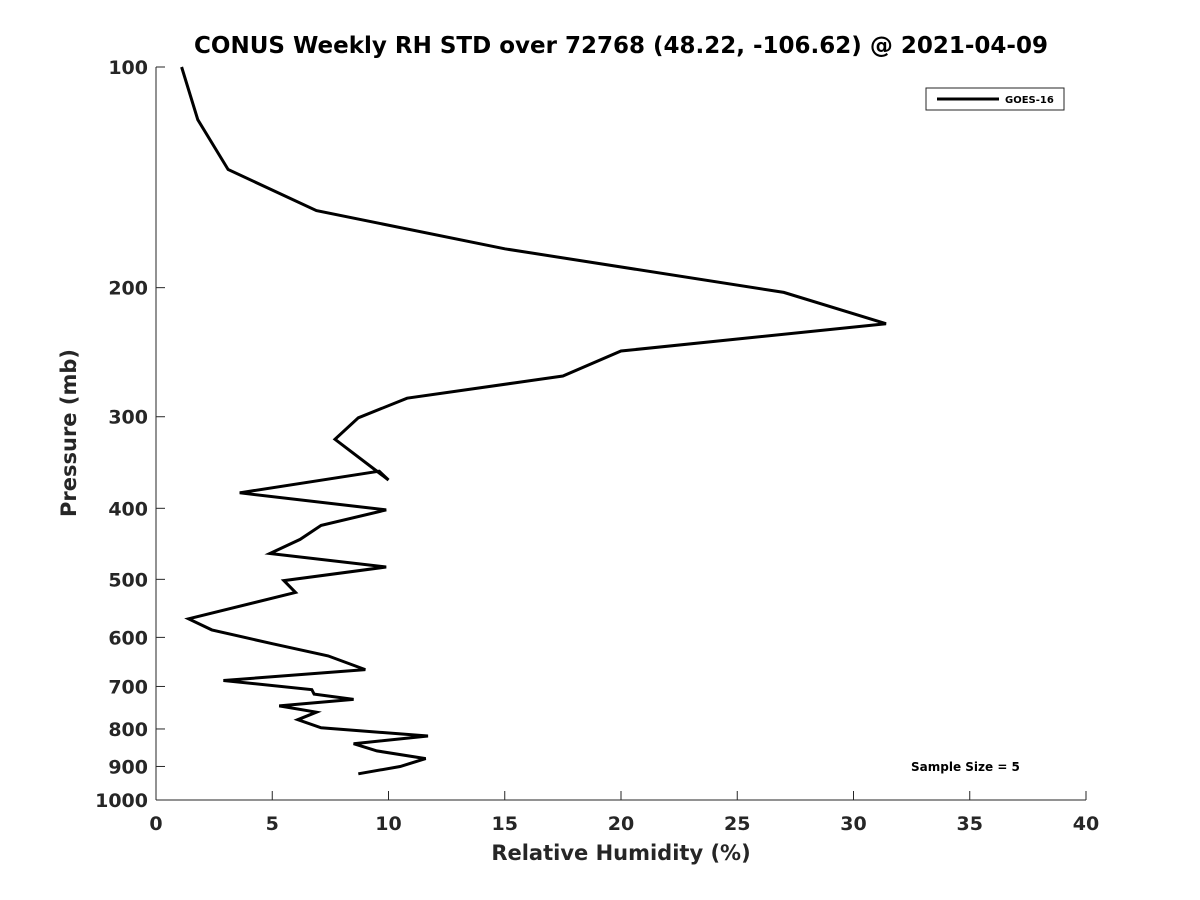  Describe the element at coordinates (388, 824) in the screenshot. I see `x-tick-label-10: 10` at that location.